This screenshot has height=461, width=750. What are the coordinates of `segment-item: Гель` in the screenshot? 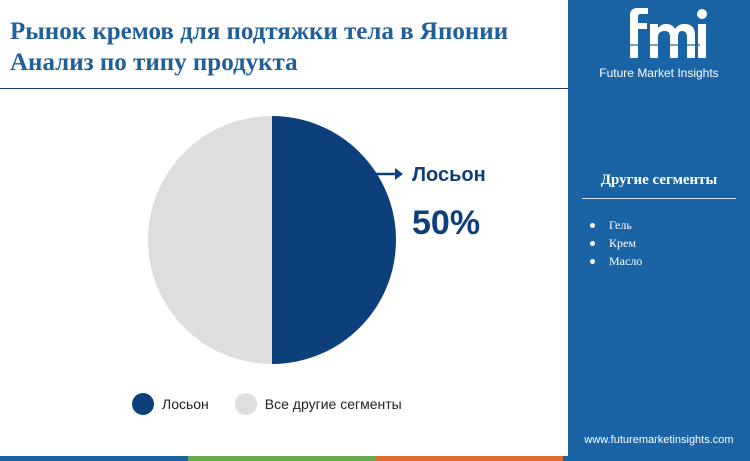 It's located at (616, 225).